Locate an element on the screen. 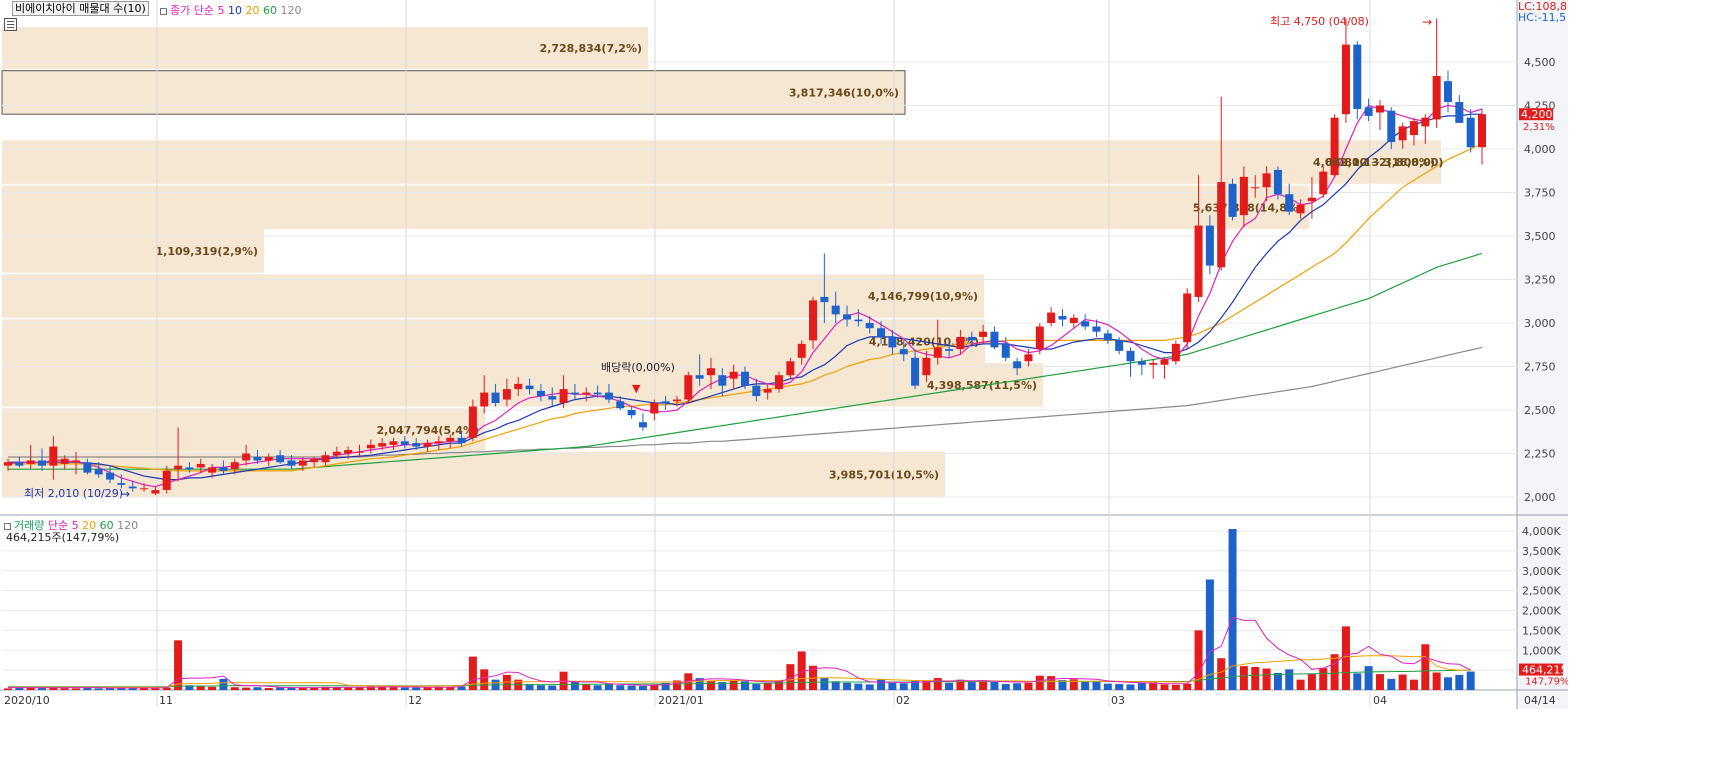  low-annotation: 최저 2,010 (10/29) is located at coordinates (73, 493).